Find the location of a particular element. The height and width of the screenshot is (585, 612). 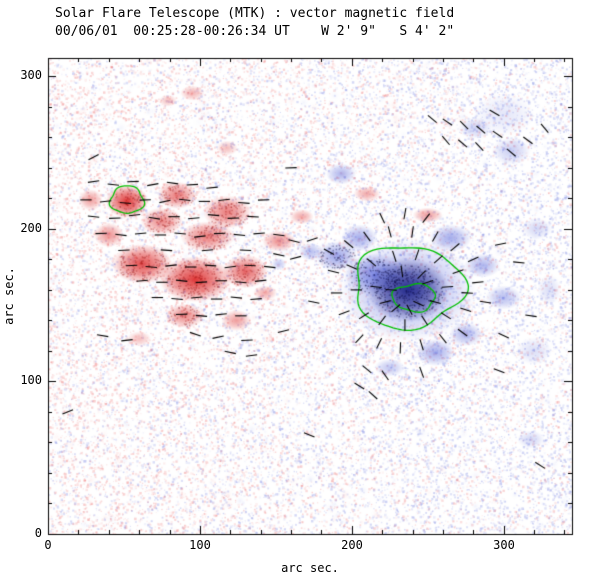

y-tick-label-100: 100 is located at coordinates (31, 380).